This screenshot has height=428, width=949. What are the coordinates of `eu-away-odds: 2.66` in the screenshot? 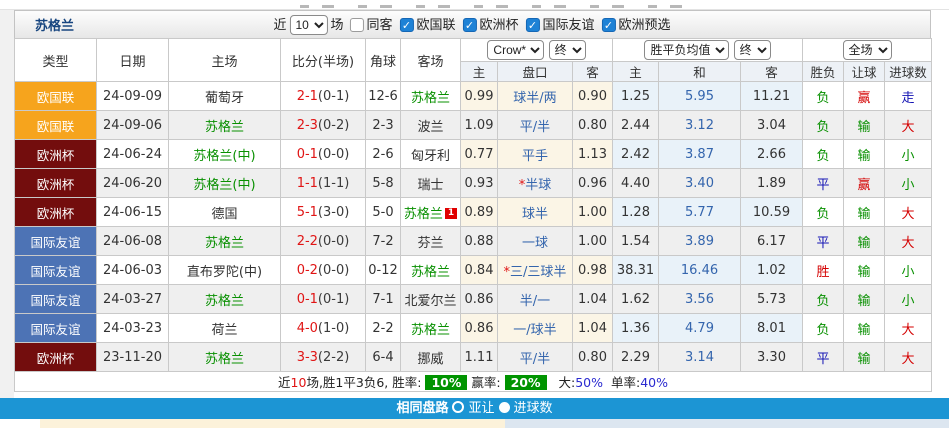 It's located at (771, 154).